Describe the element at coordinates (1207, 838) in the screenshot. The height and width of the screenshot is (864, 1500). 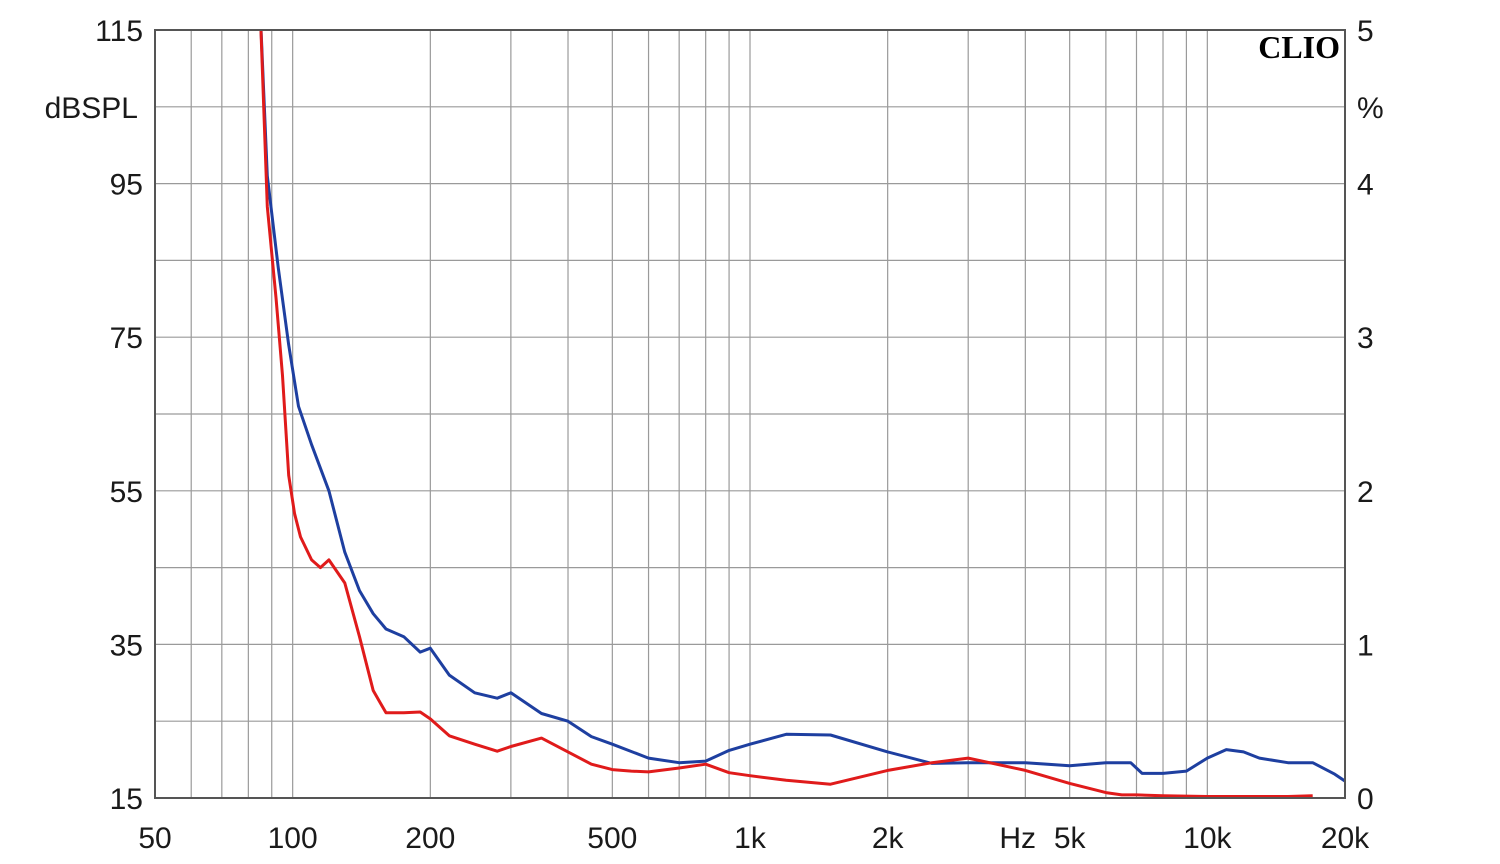
I see `x-tick-label: 10k` at that location.